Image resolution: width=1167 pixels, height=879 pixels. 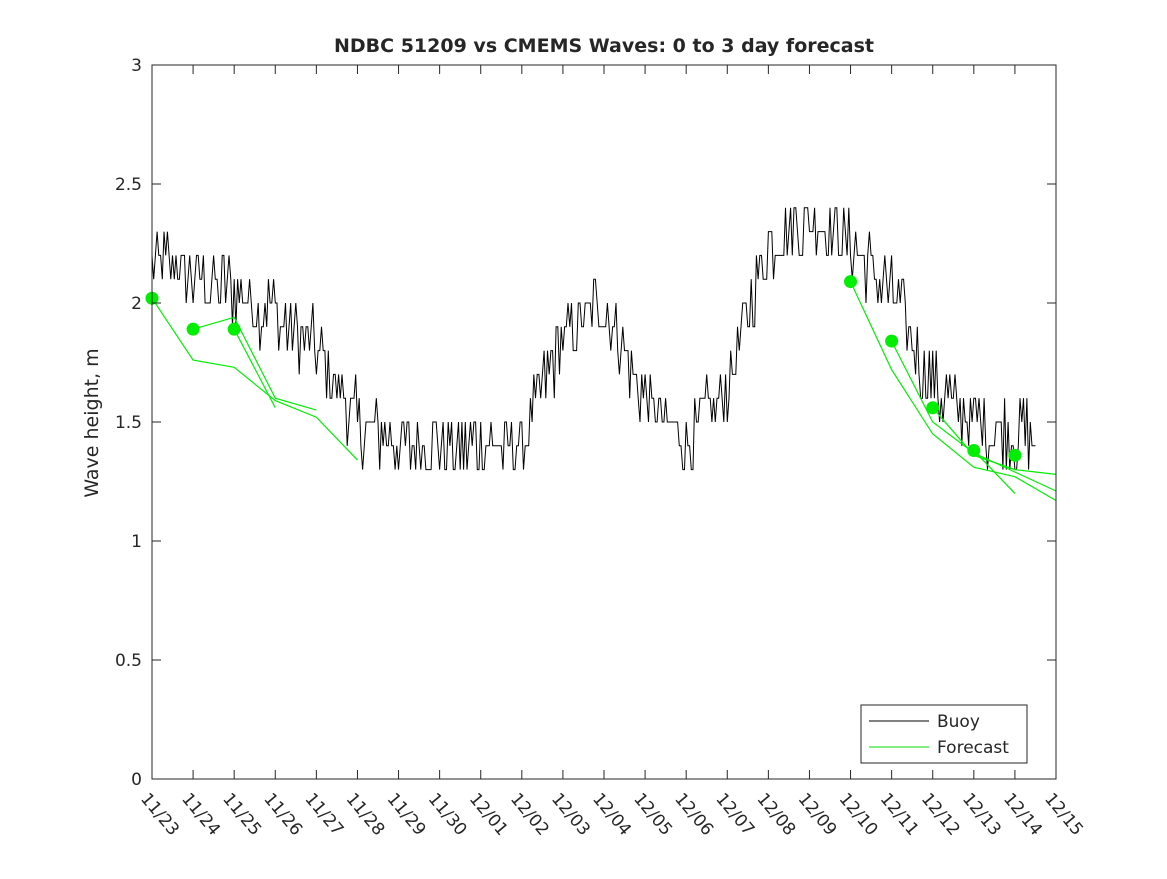 I want to click on x-tick-label: 12/01, so click(x=488, y=814).